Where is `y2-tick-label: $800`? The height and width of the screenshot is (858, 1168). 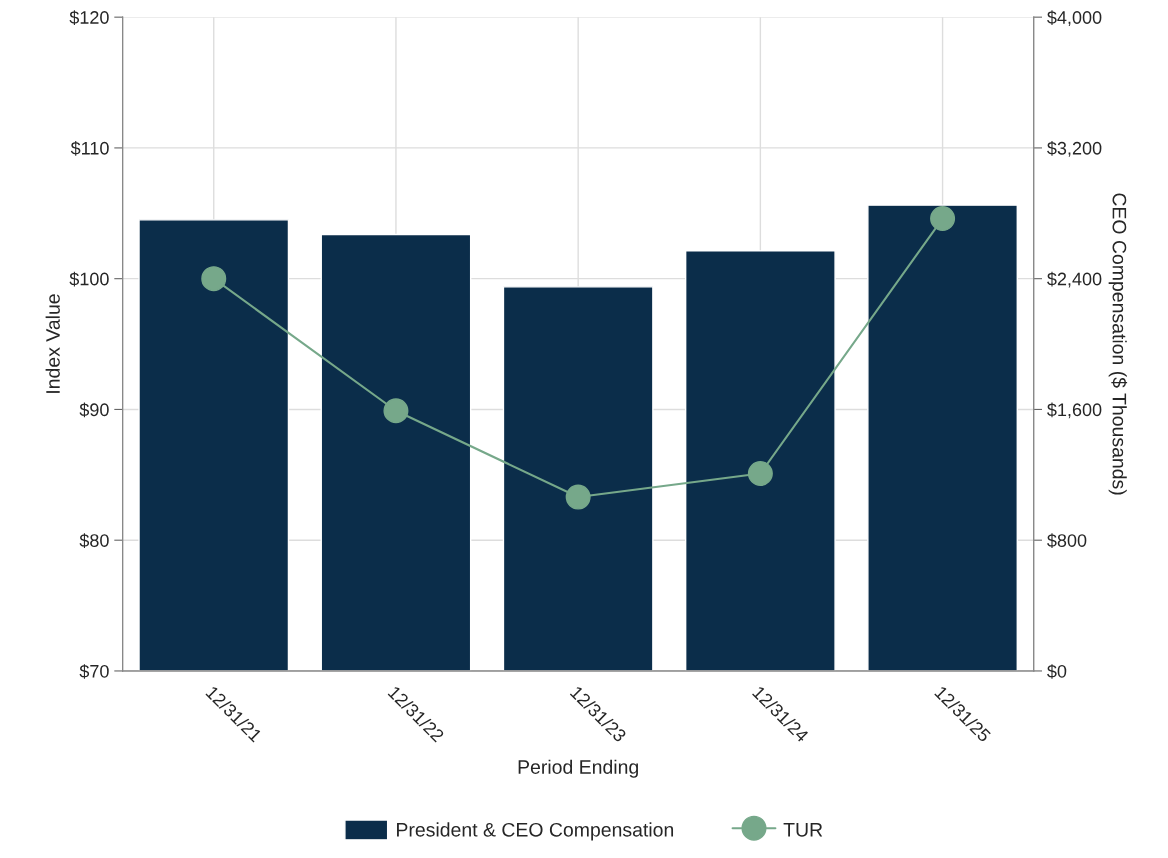
y2-tick-label: $800 is located at coordinates (1067, 540).